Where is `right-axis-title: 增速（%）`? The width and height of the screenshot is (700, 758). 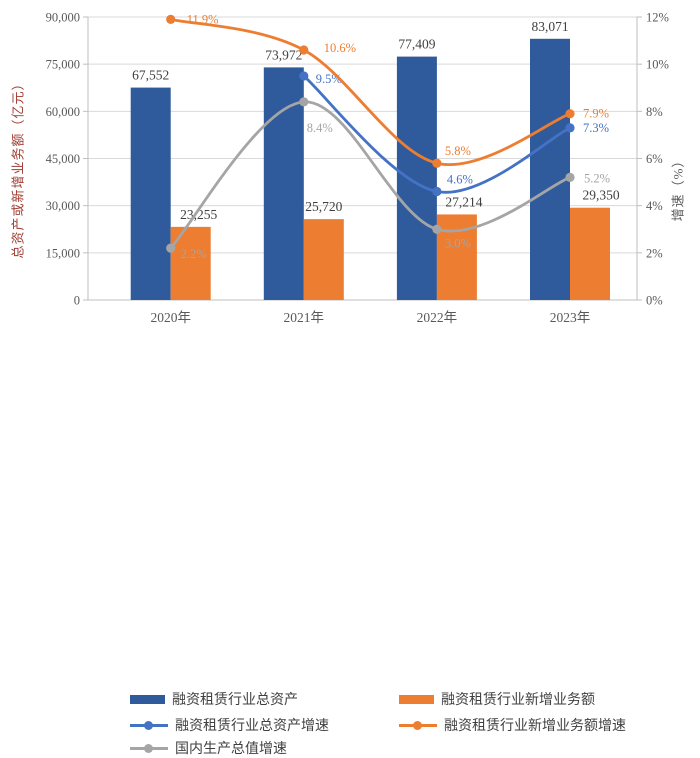
right-axis-title: 增速（%） is located at coordinates (678, 187).